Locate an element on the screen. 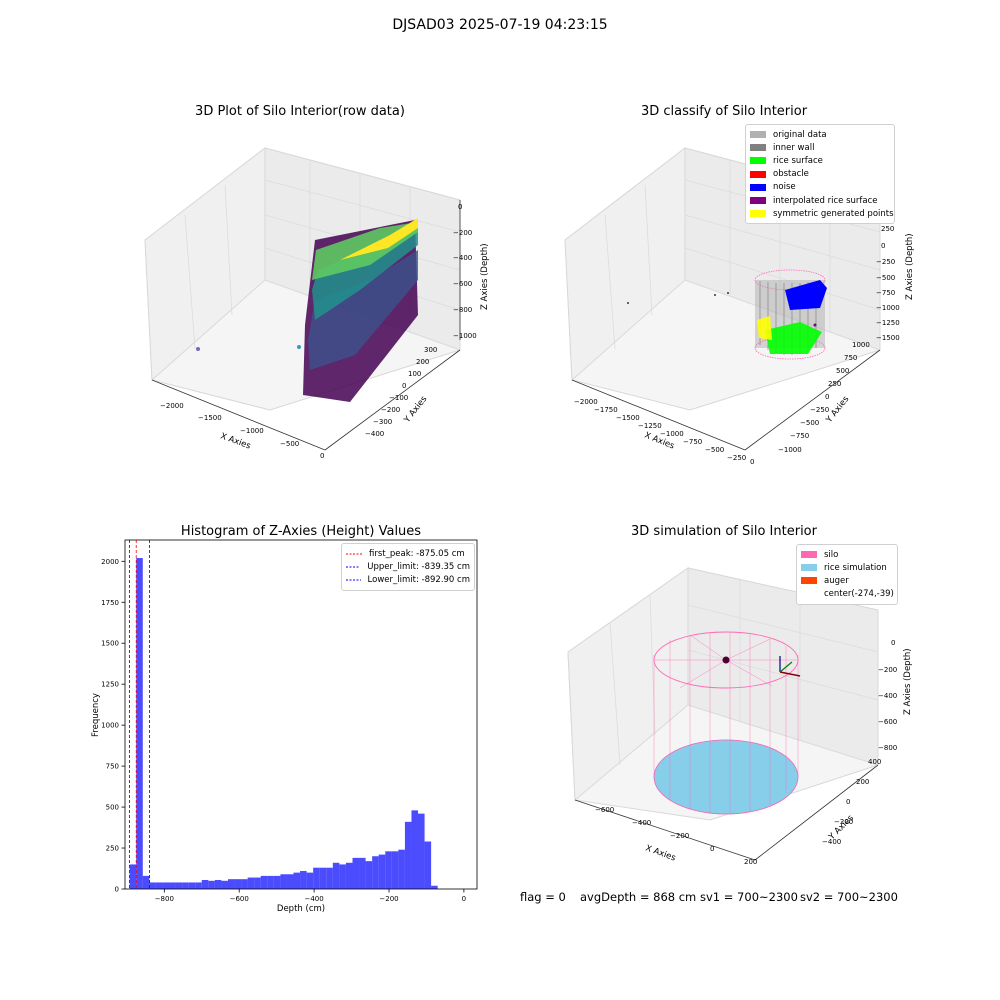  panel4-title: 3D simulation of Silo Interior is located at coordinates (724, 531).